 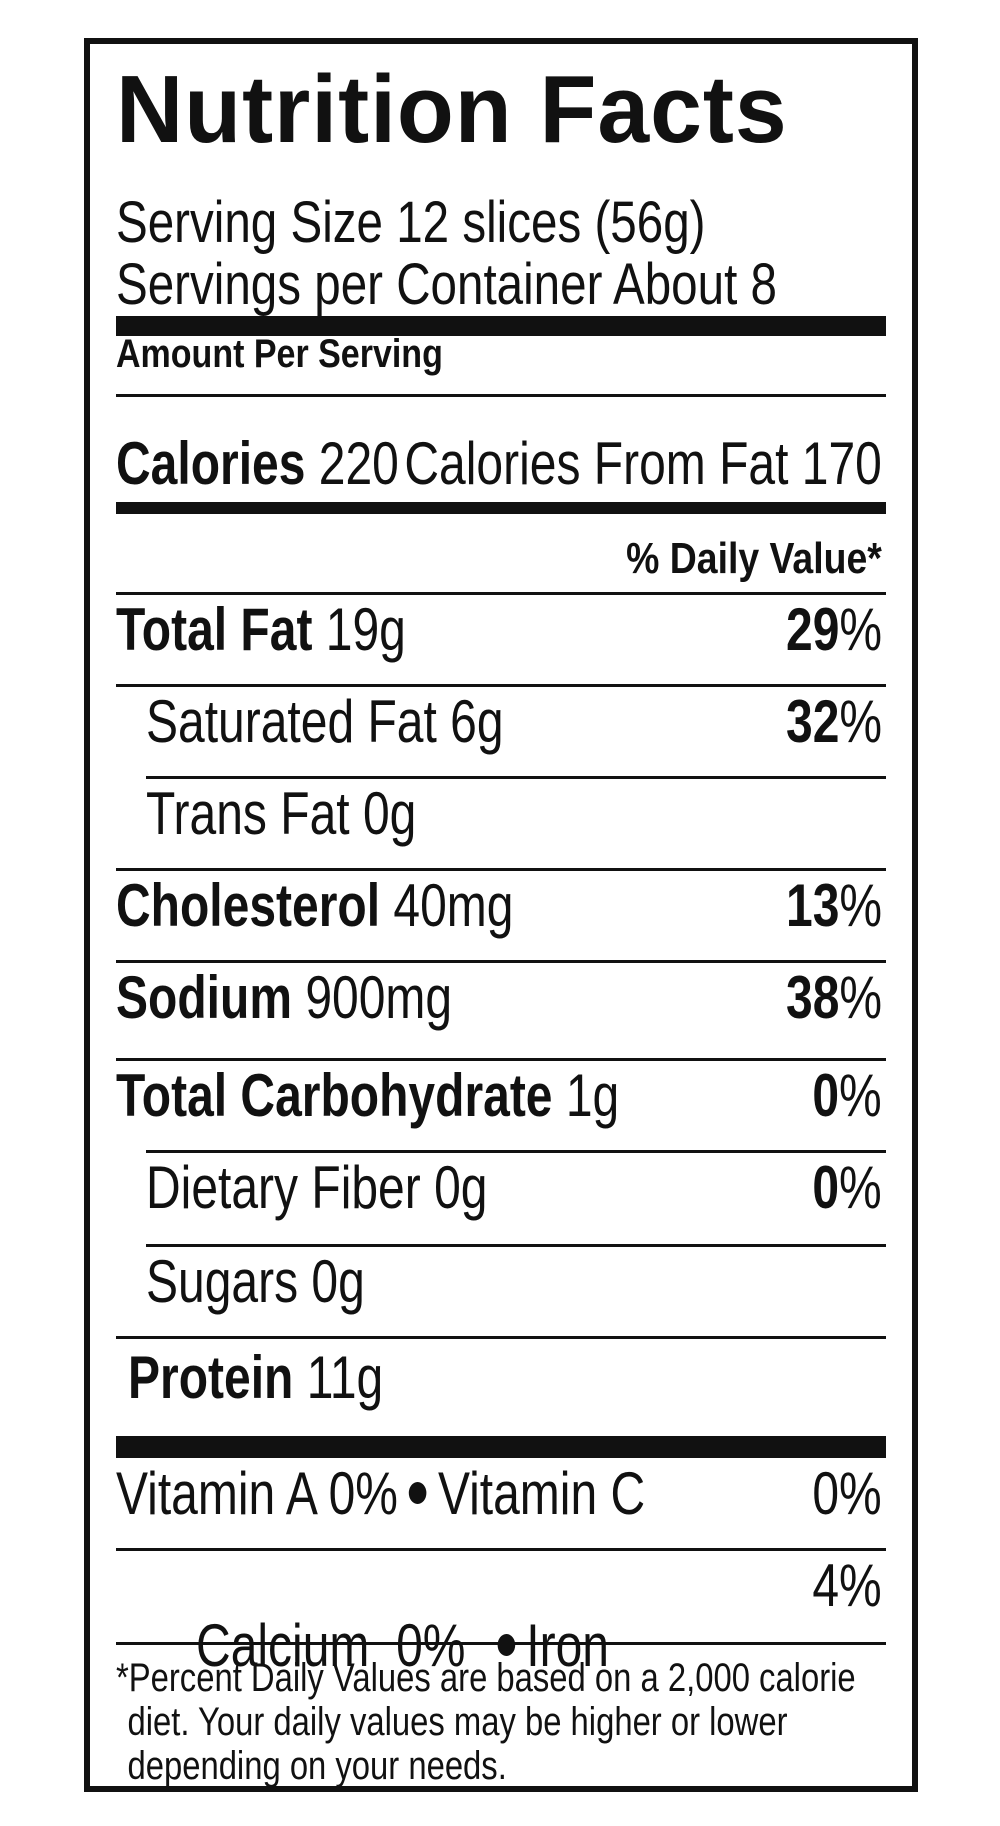 I want to click on calories-from-fat-value: 170, so click(x=841, y=463).